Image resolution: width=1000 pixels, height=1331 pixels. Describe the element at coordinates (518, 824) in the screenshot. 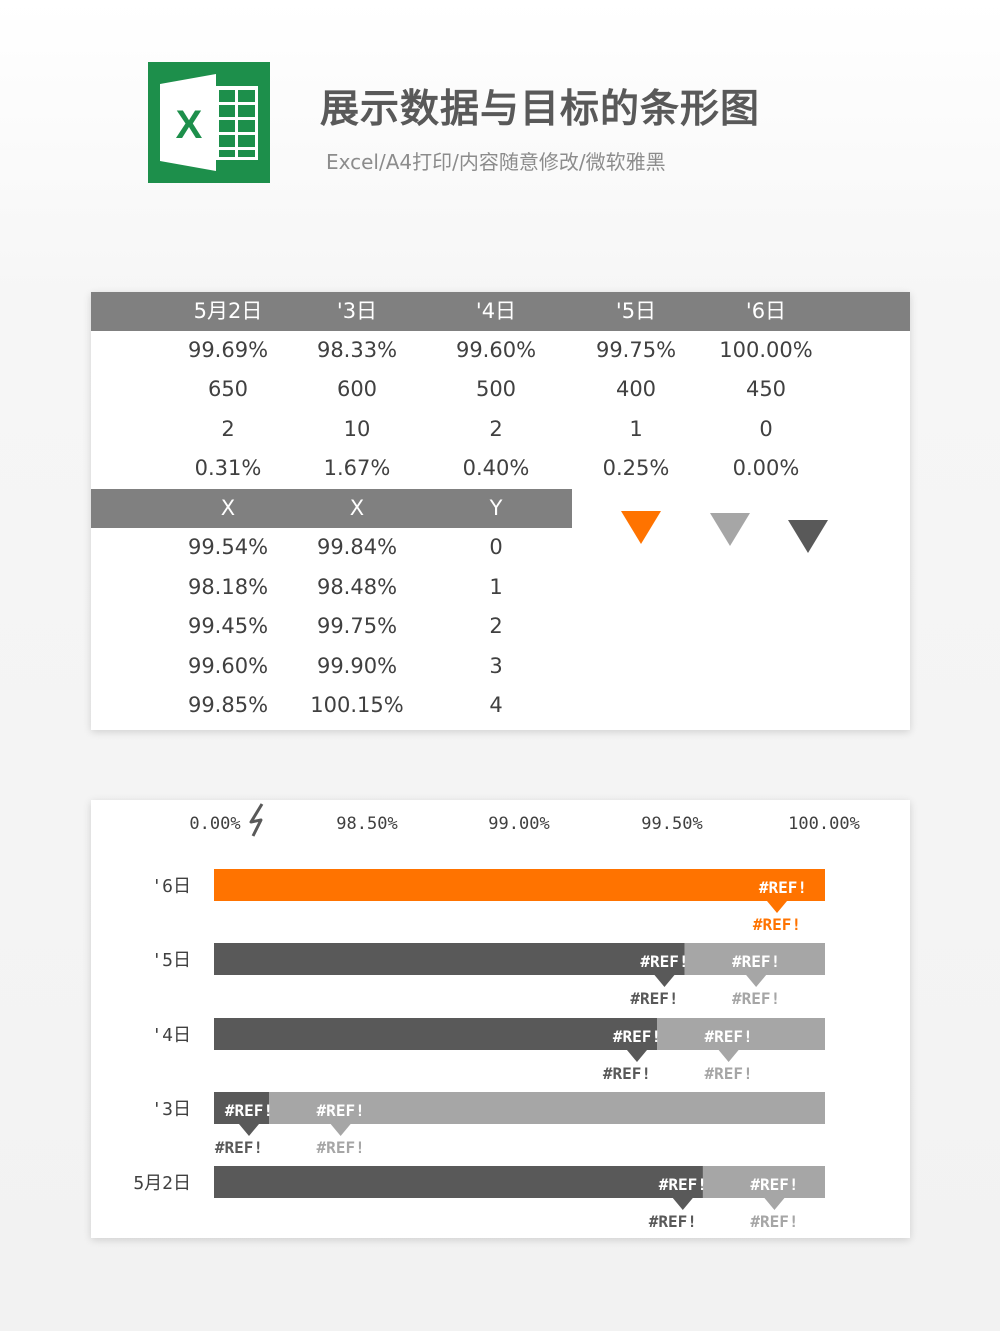

I see `x-tick-label: 99.00%` at that location.